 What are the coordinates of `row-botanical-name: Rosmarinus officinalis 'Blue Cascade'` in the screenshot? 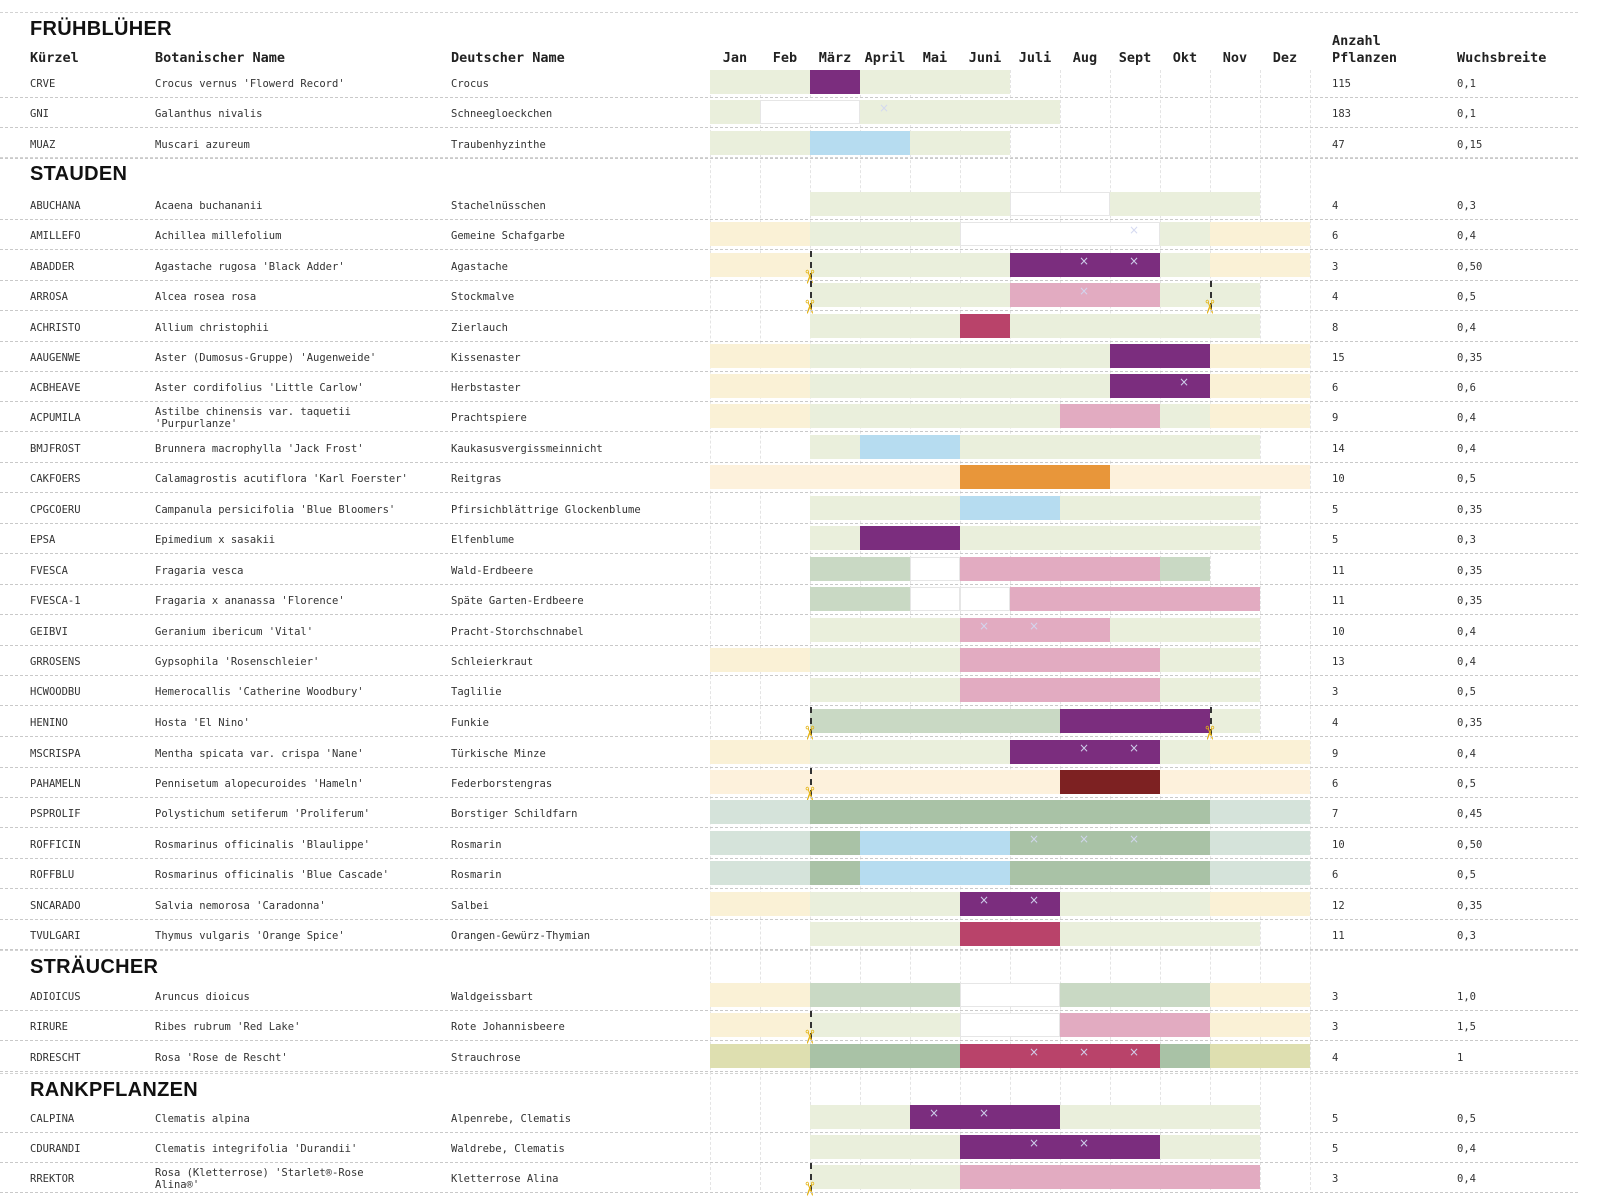 It's located at (272, 875).